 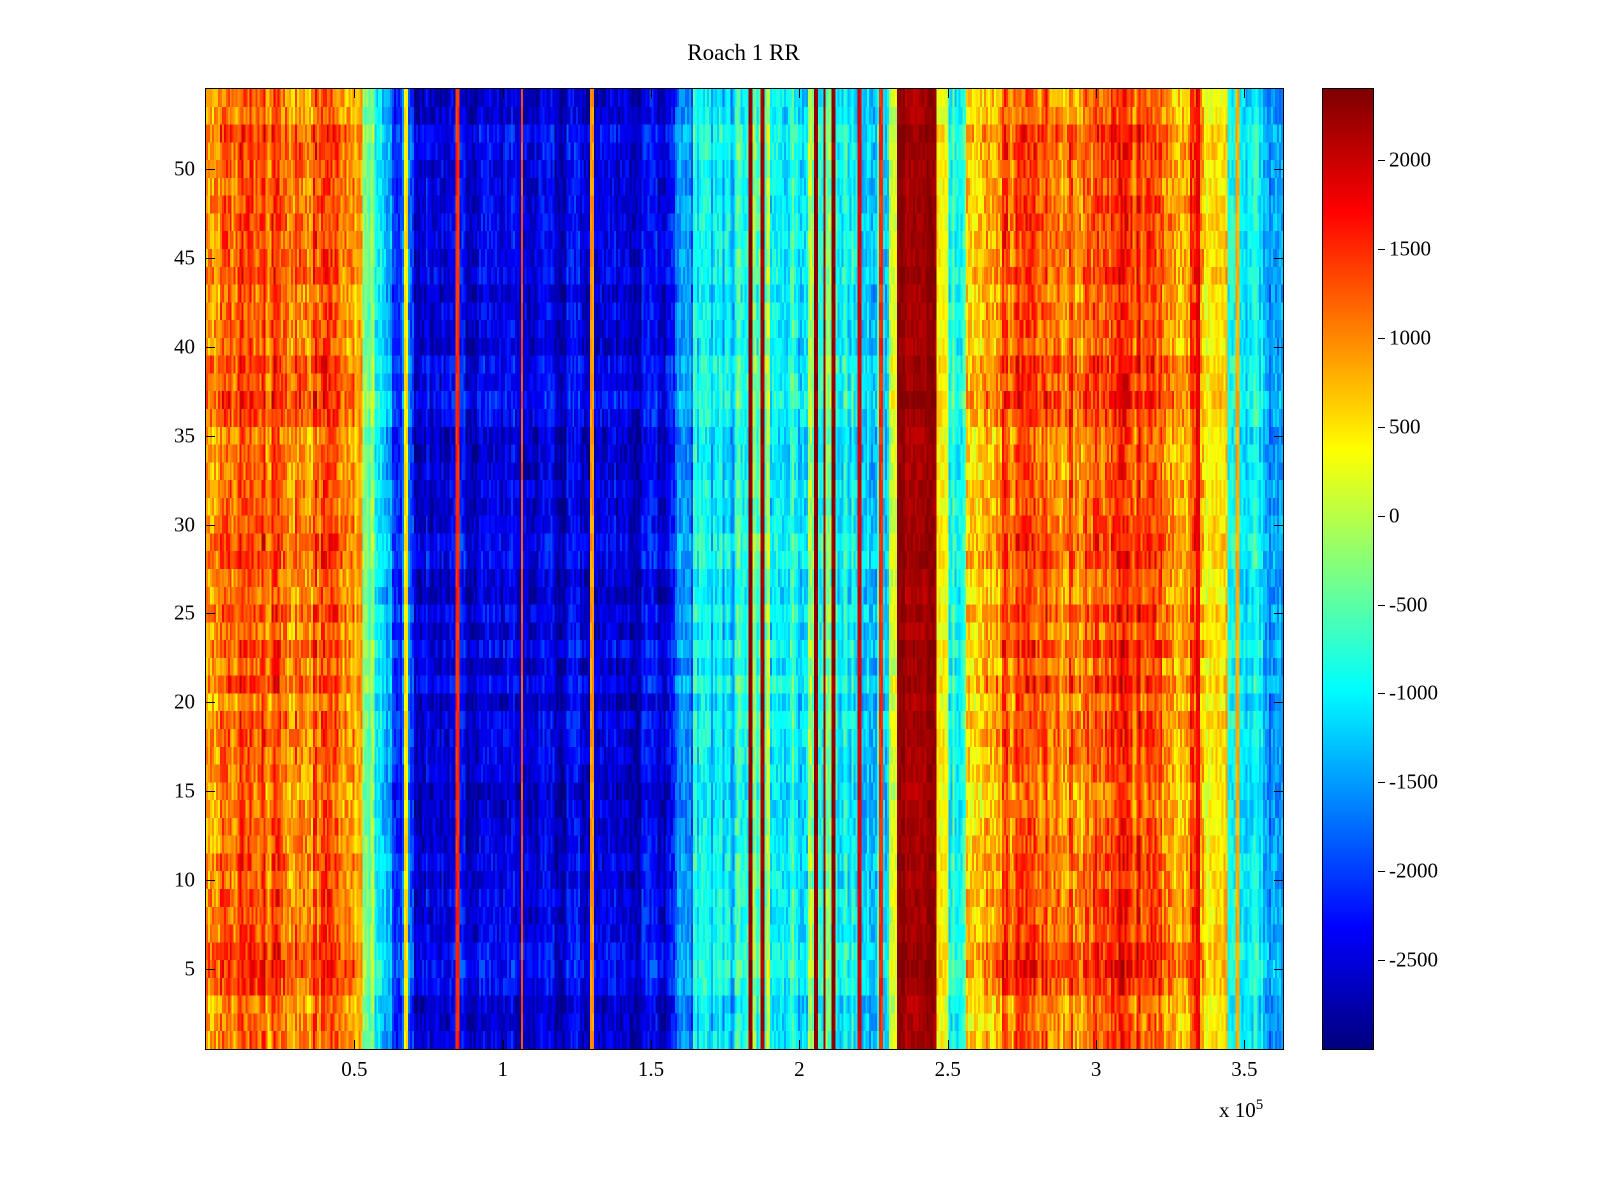 I want to click on colorbar-tick-label: -500, so click(x=1408, y=604).